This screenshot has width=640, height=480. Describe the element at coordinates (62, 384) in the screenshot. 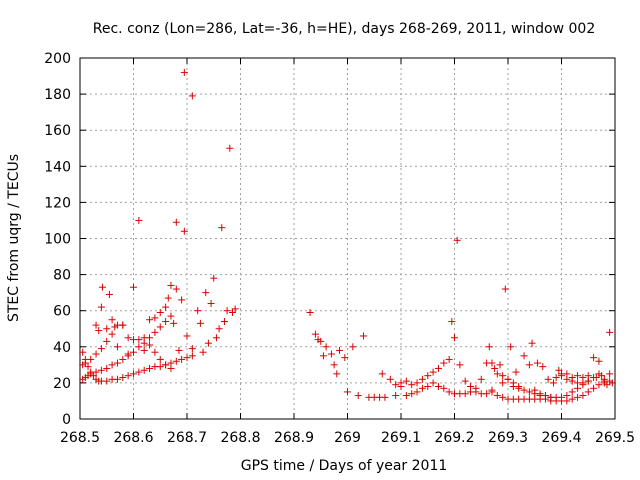

I see `y-tick-label: 20` at that location.